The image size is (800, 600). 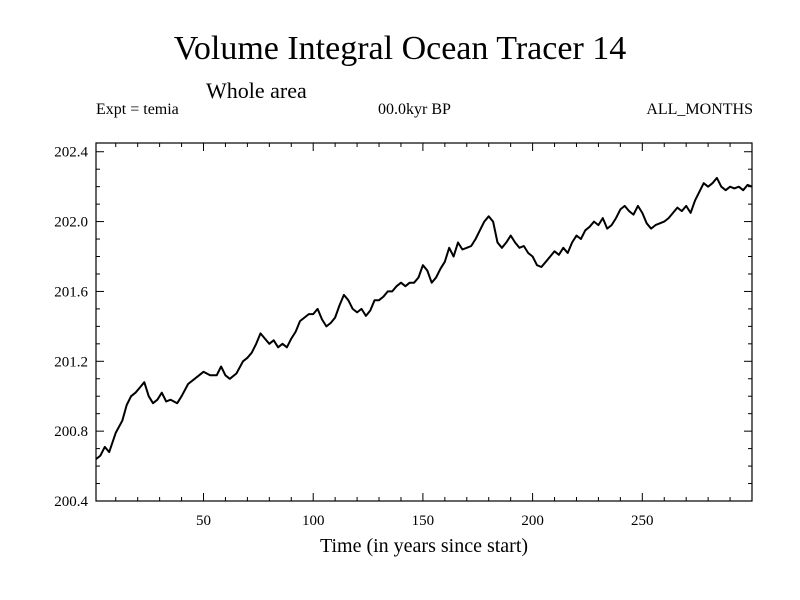 I want to click on x-tick-label: 150, so click(x=423, y=521).